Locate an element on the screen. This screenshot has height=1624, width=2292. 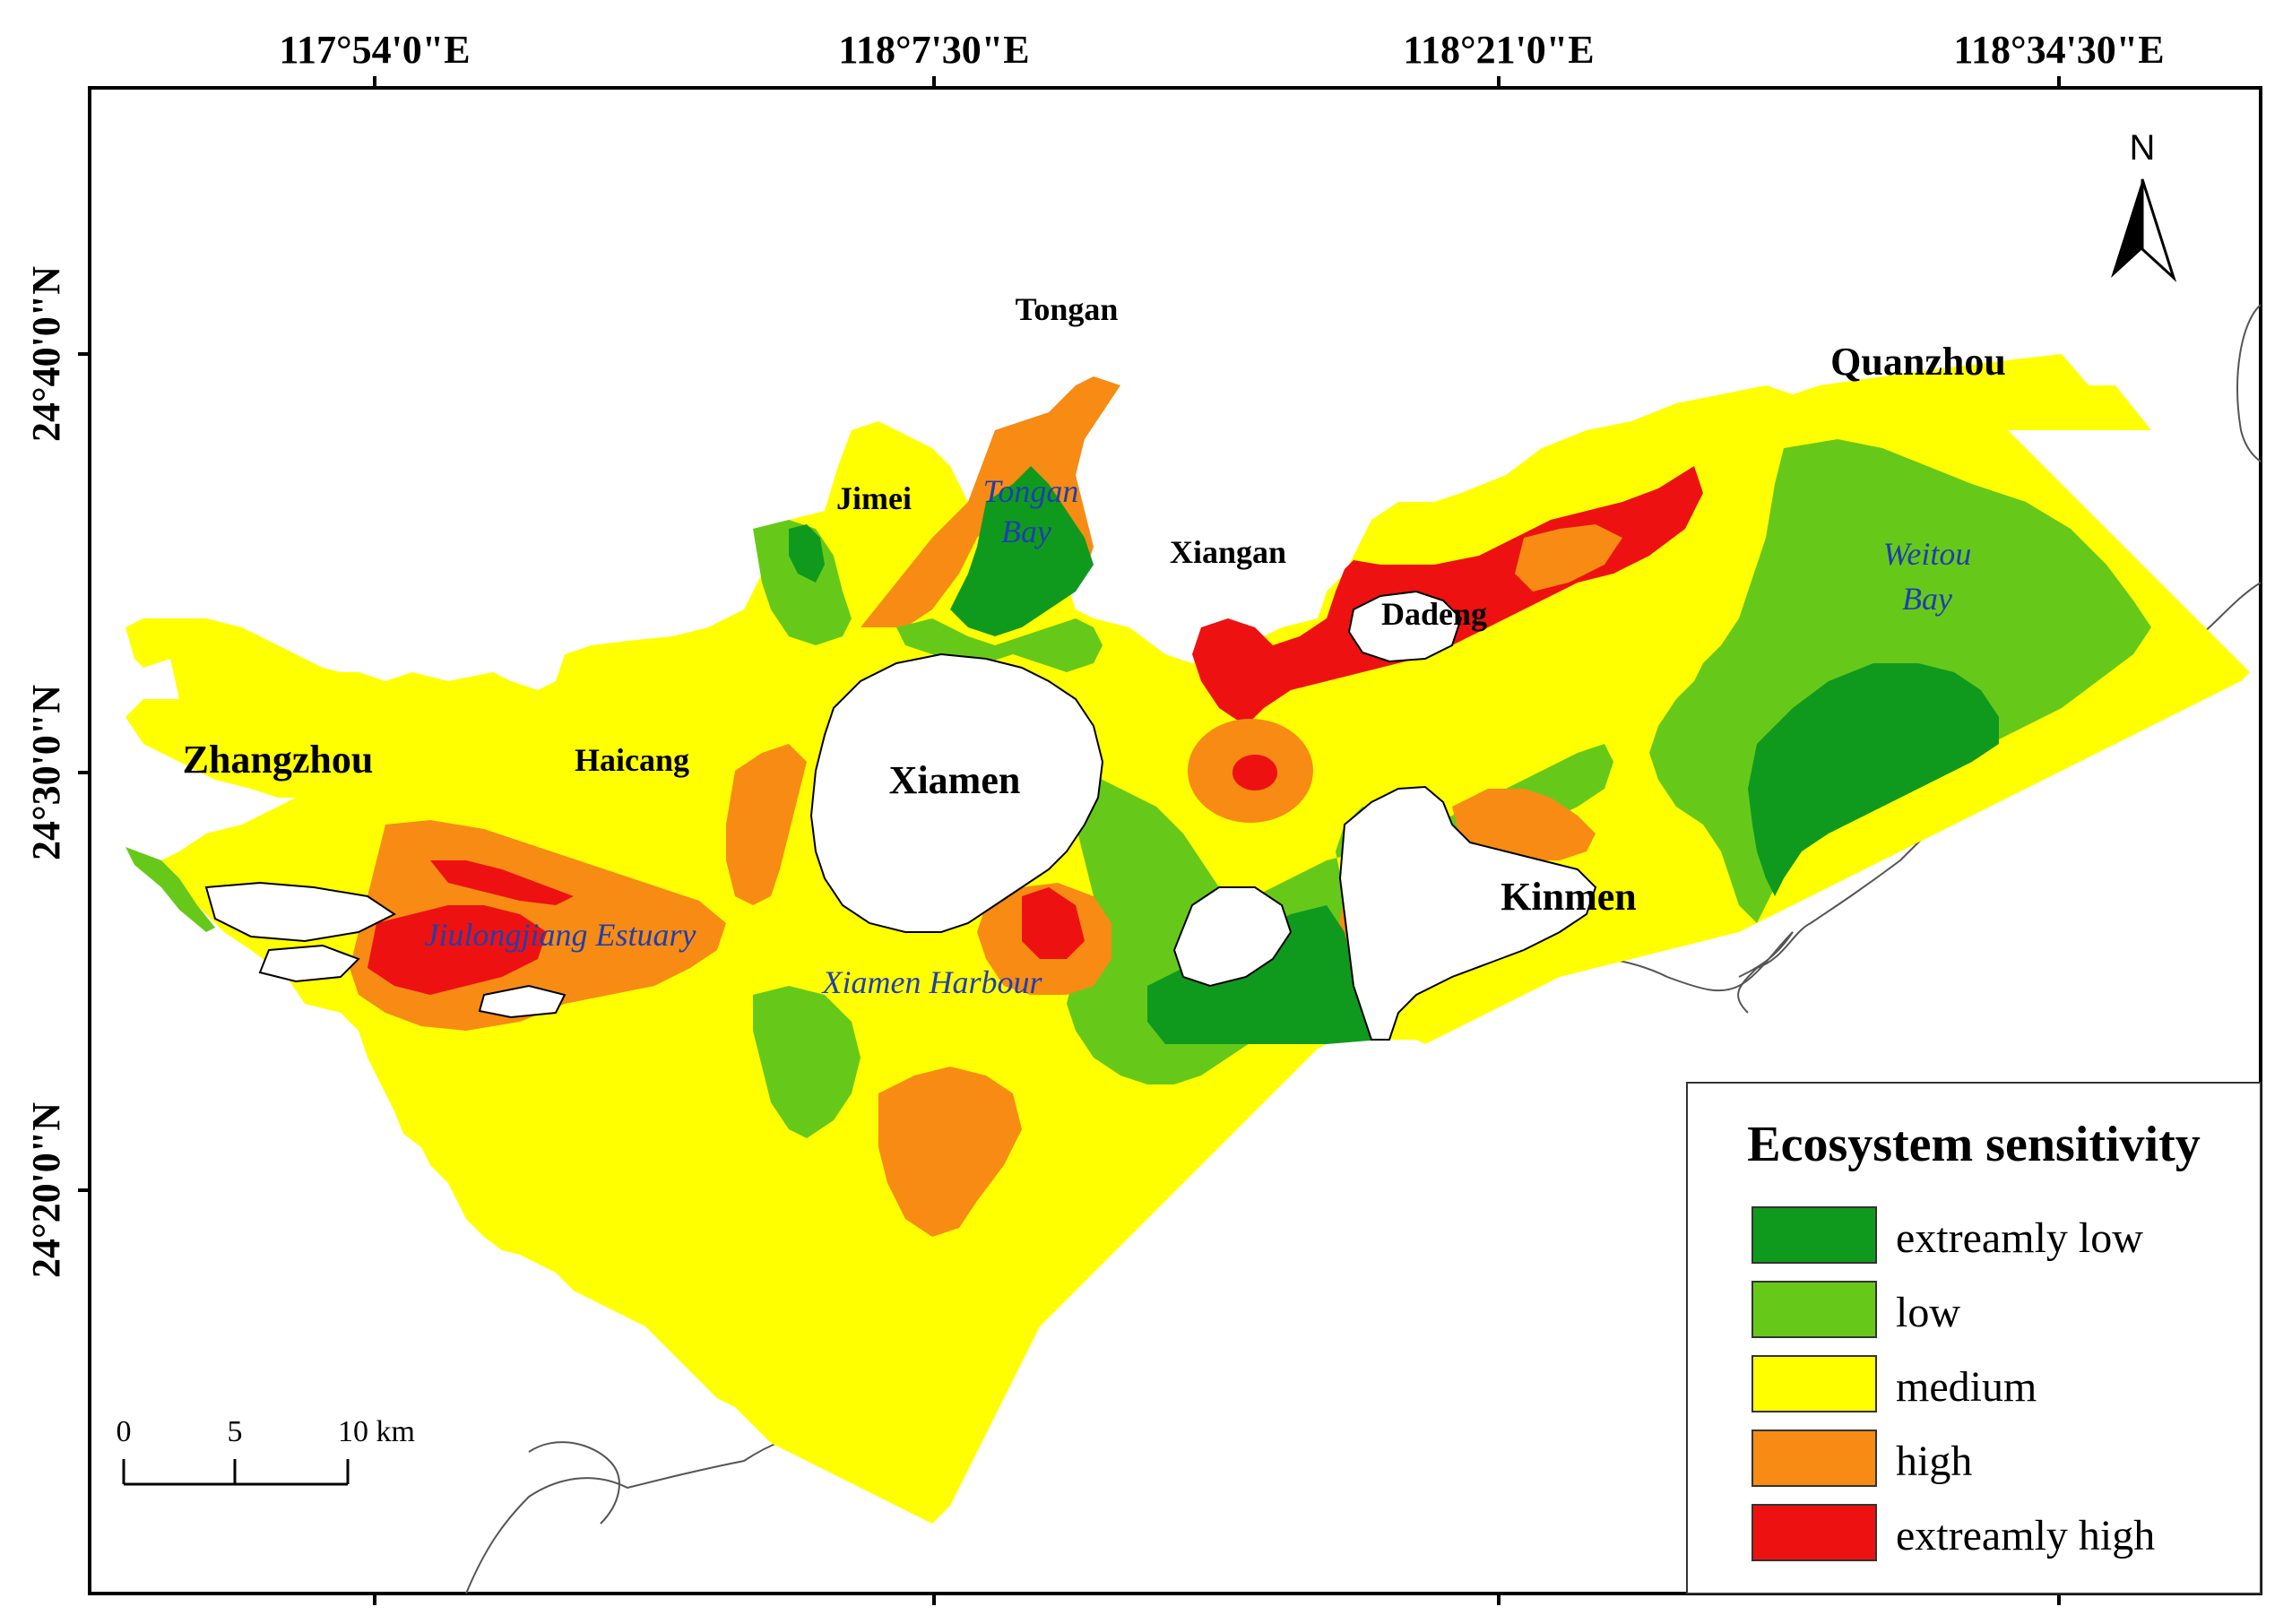
scale-tick-5: 5 is located at coordinates (235, 1431).